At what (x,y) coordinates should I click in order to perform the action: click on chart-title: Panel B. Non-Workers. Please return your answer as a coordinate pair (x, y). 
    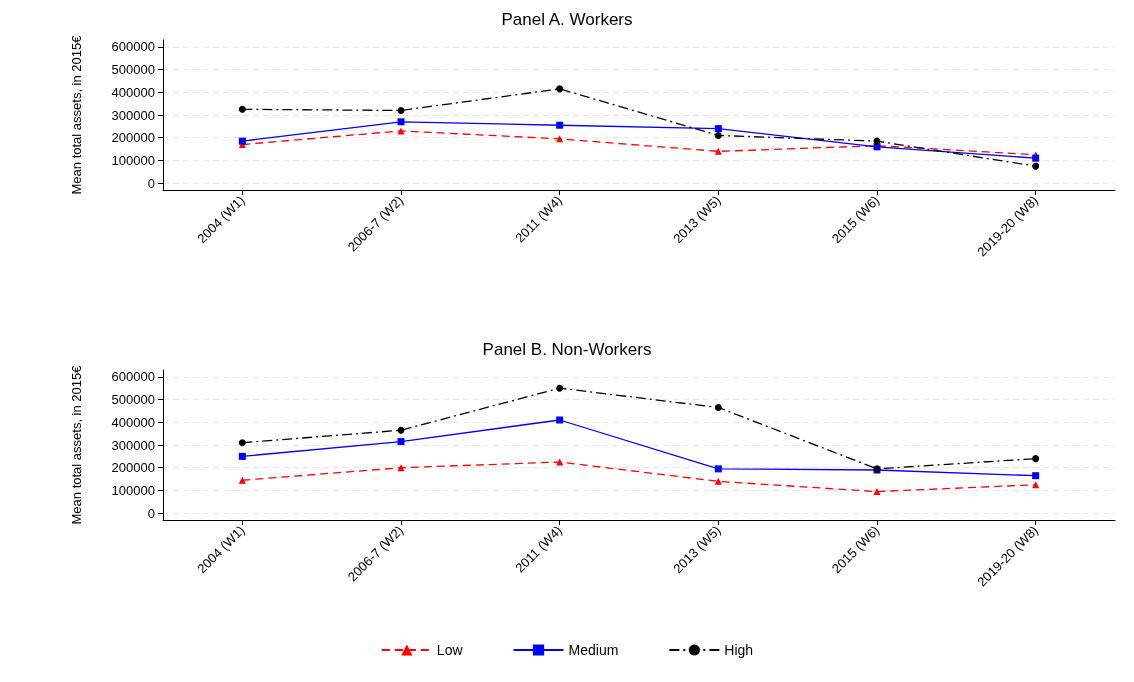
    Looking at the image, I should click on (567, 349).